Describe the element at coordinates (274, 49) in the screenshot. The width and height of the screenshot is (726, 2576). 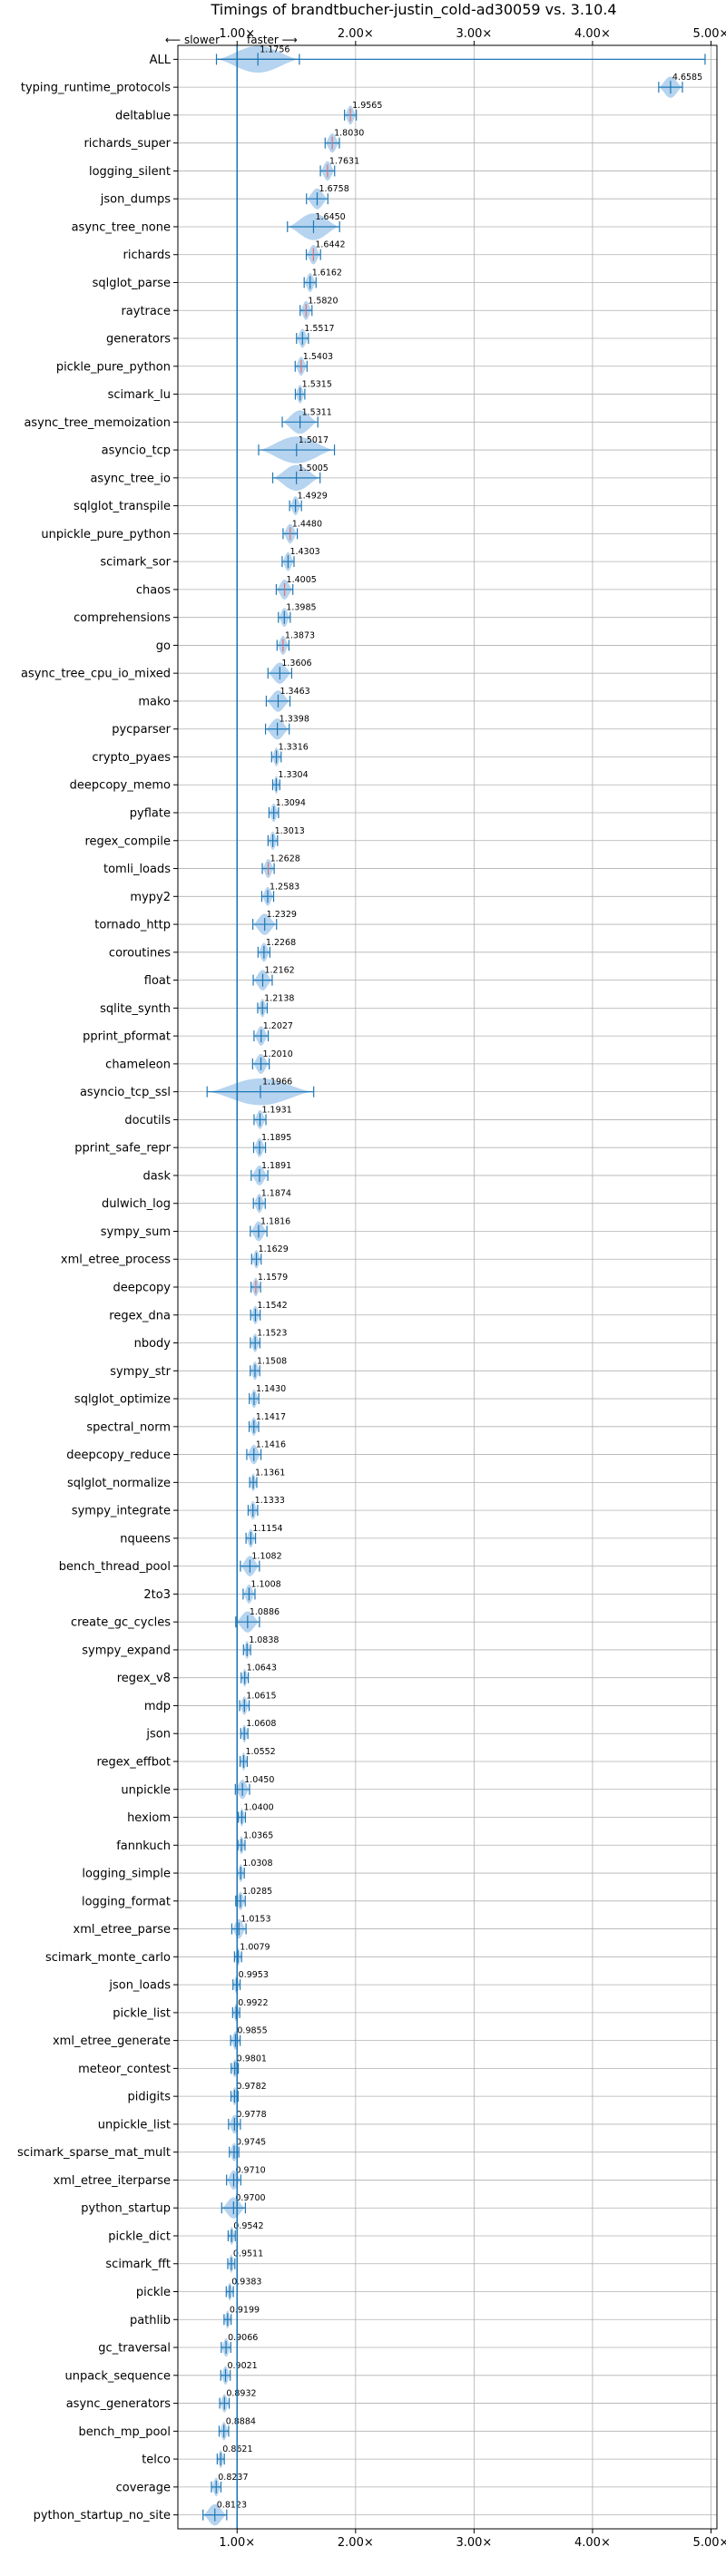
I see `value-label: 1.1756` at that location.